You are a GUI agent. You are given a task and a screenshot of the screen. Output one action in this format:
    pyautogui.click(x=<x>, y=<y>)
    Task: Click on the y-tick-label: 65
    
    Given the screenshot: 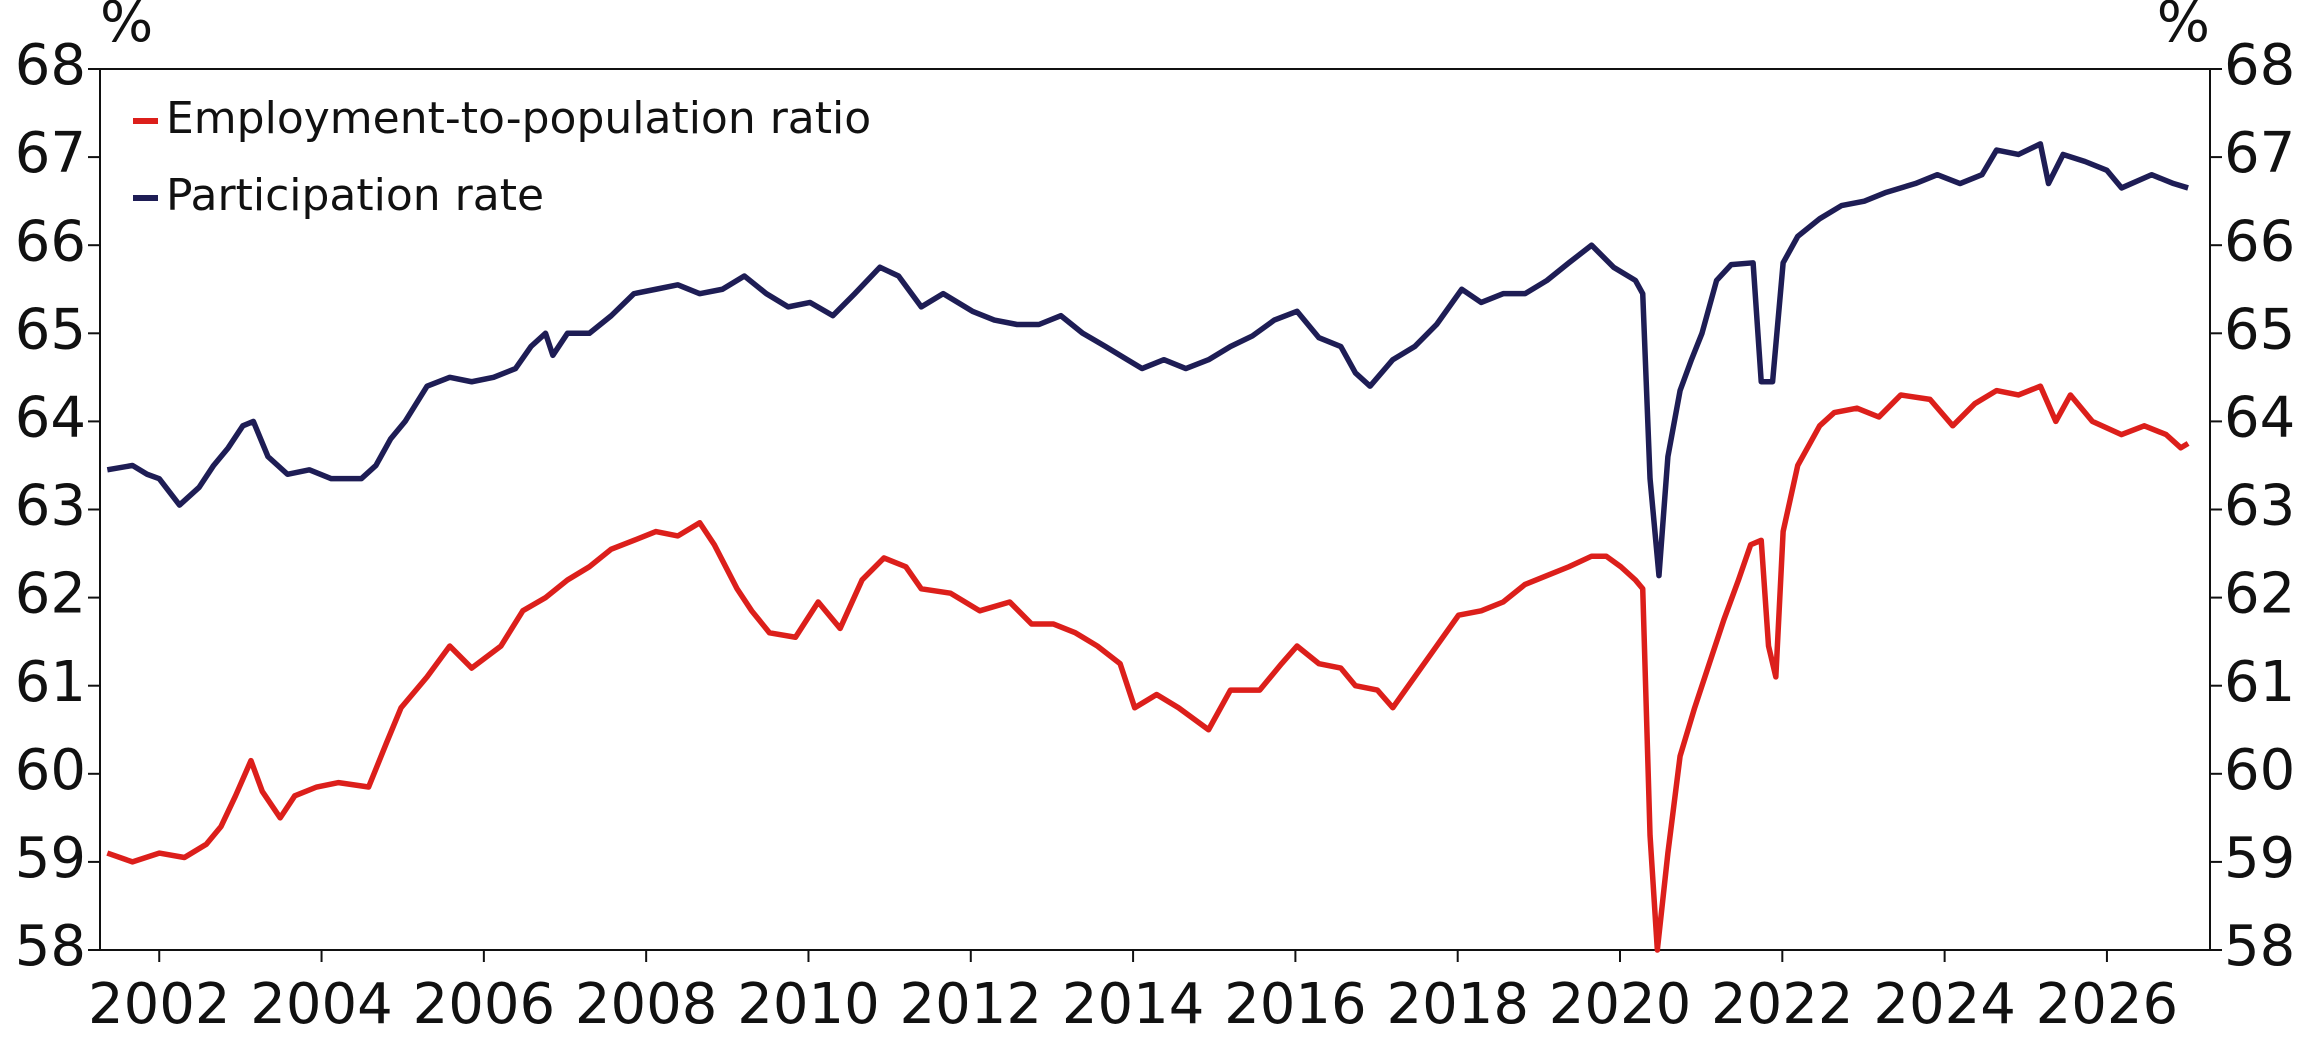 What is the action you would take?
    pyautogui.click(x=50, y=329)
    